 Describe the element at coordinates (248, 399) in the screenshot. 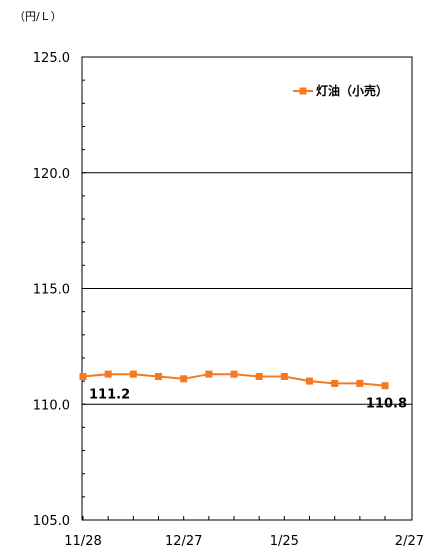

I see `data-labels: 111.2 110.8` at that location.